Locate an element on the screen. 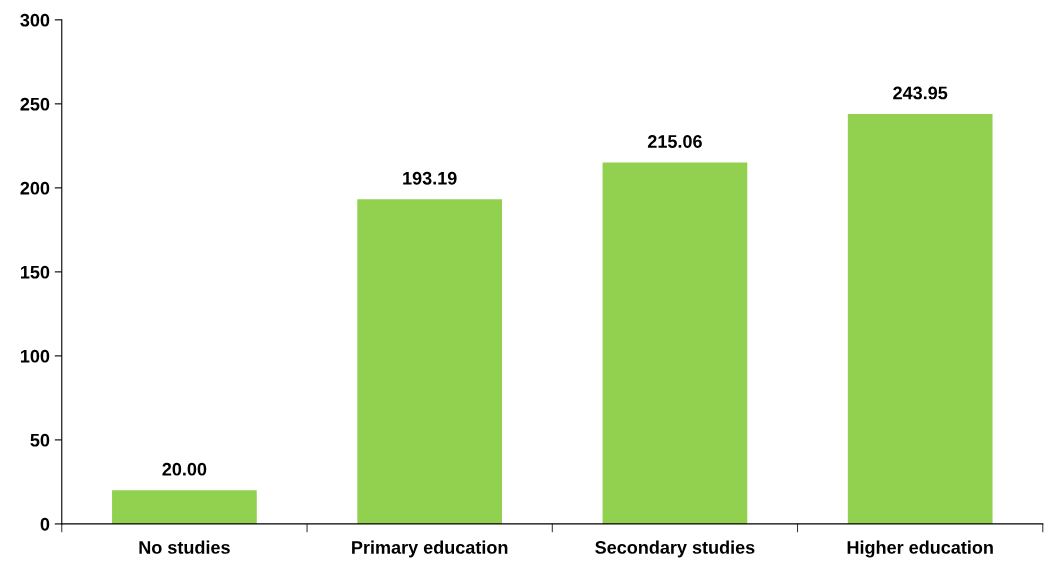 The width and height of the screenshot is (1047, 567). y-tick-label: 200 is located at coordinates (35, 188).